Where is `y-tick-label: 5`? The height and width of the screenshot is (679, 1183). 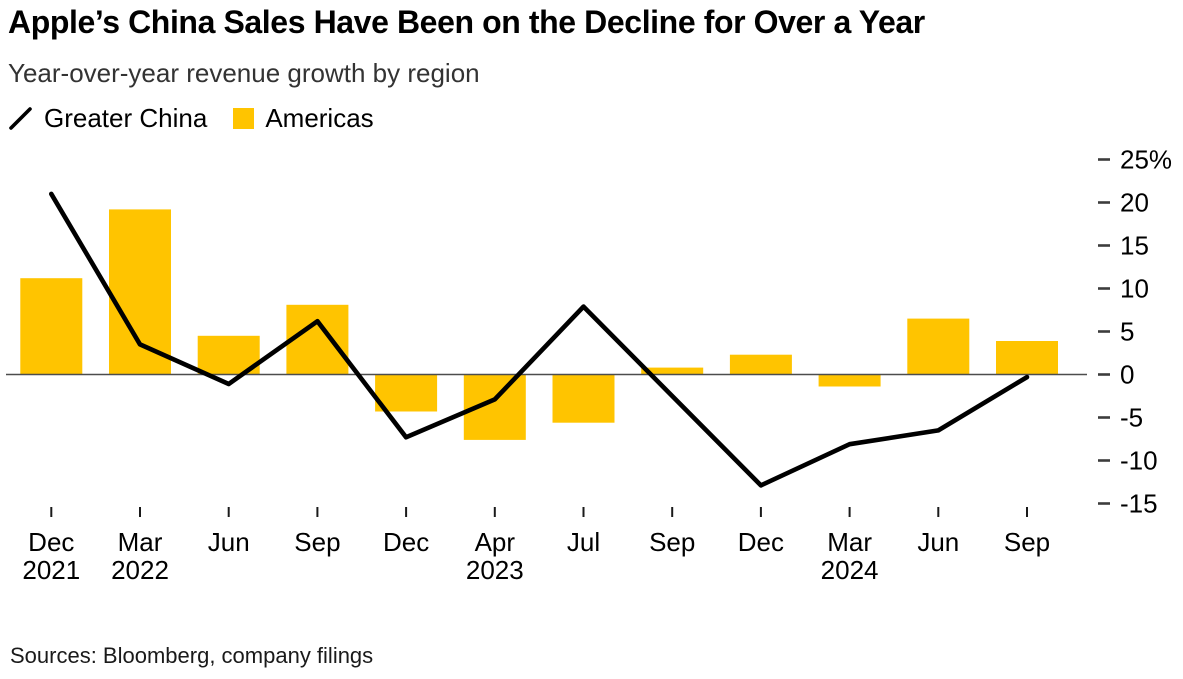 y-tick-label: 5 is located at coordinates (1127, 332).